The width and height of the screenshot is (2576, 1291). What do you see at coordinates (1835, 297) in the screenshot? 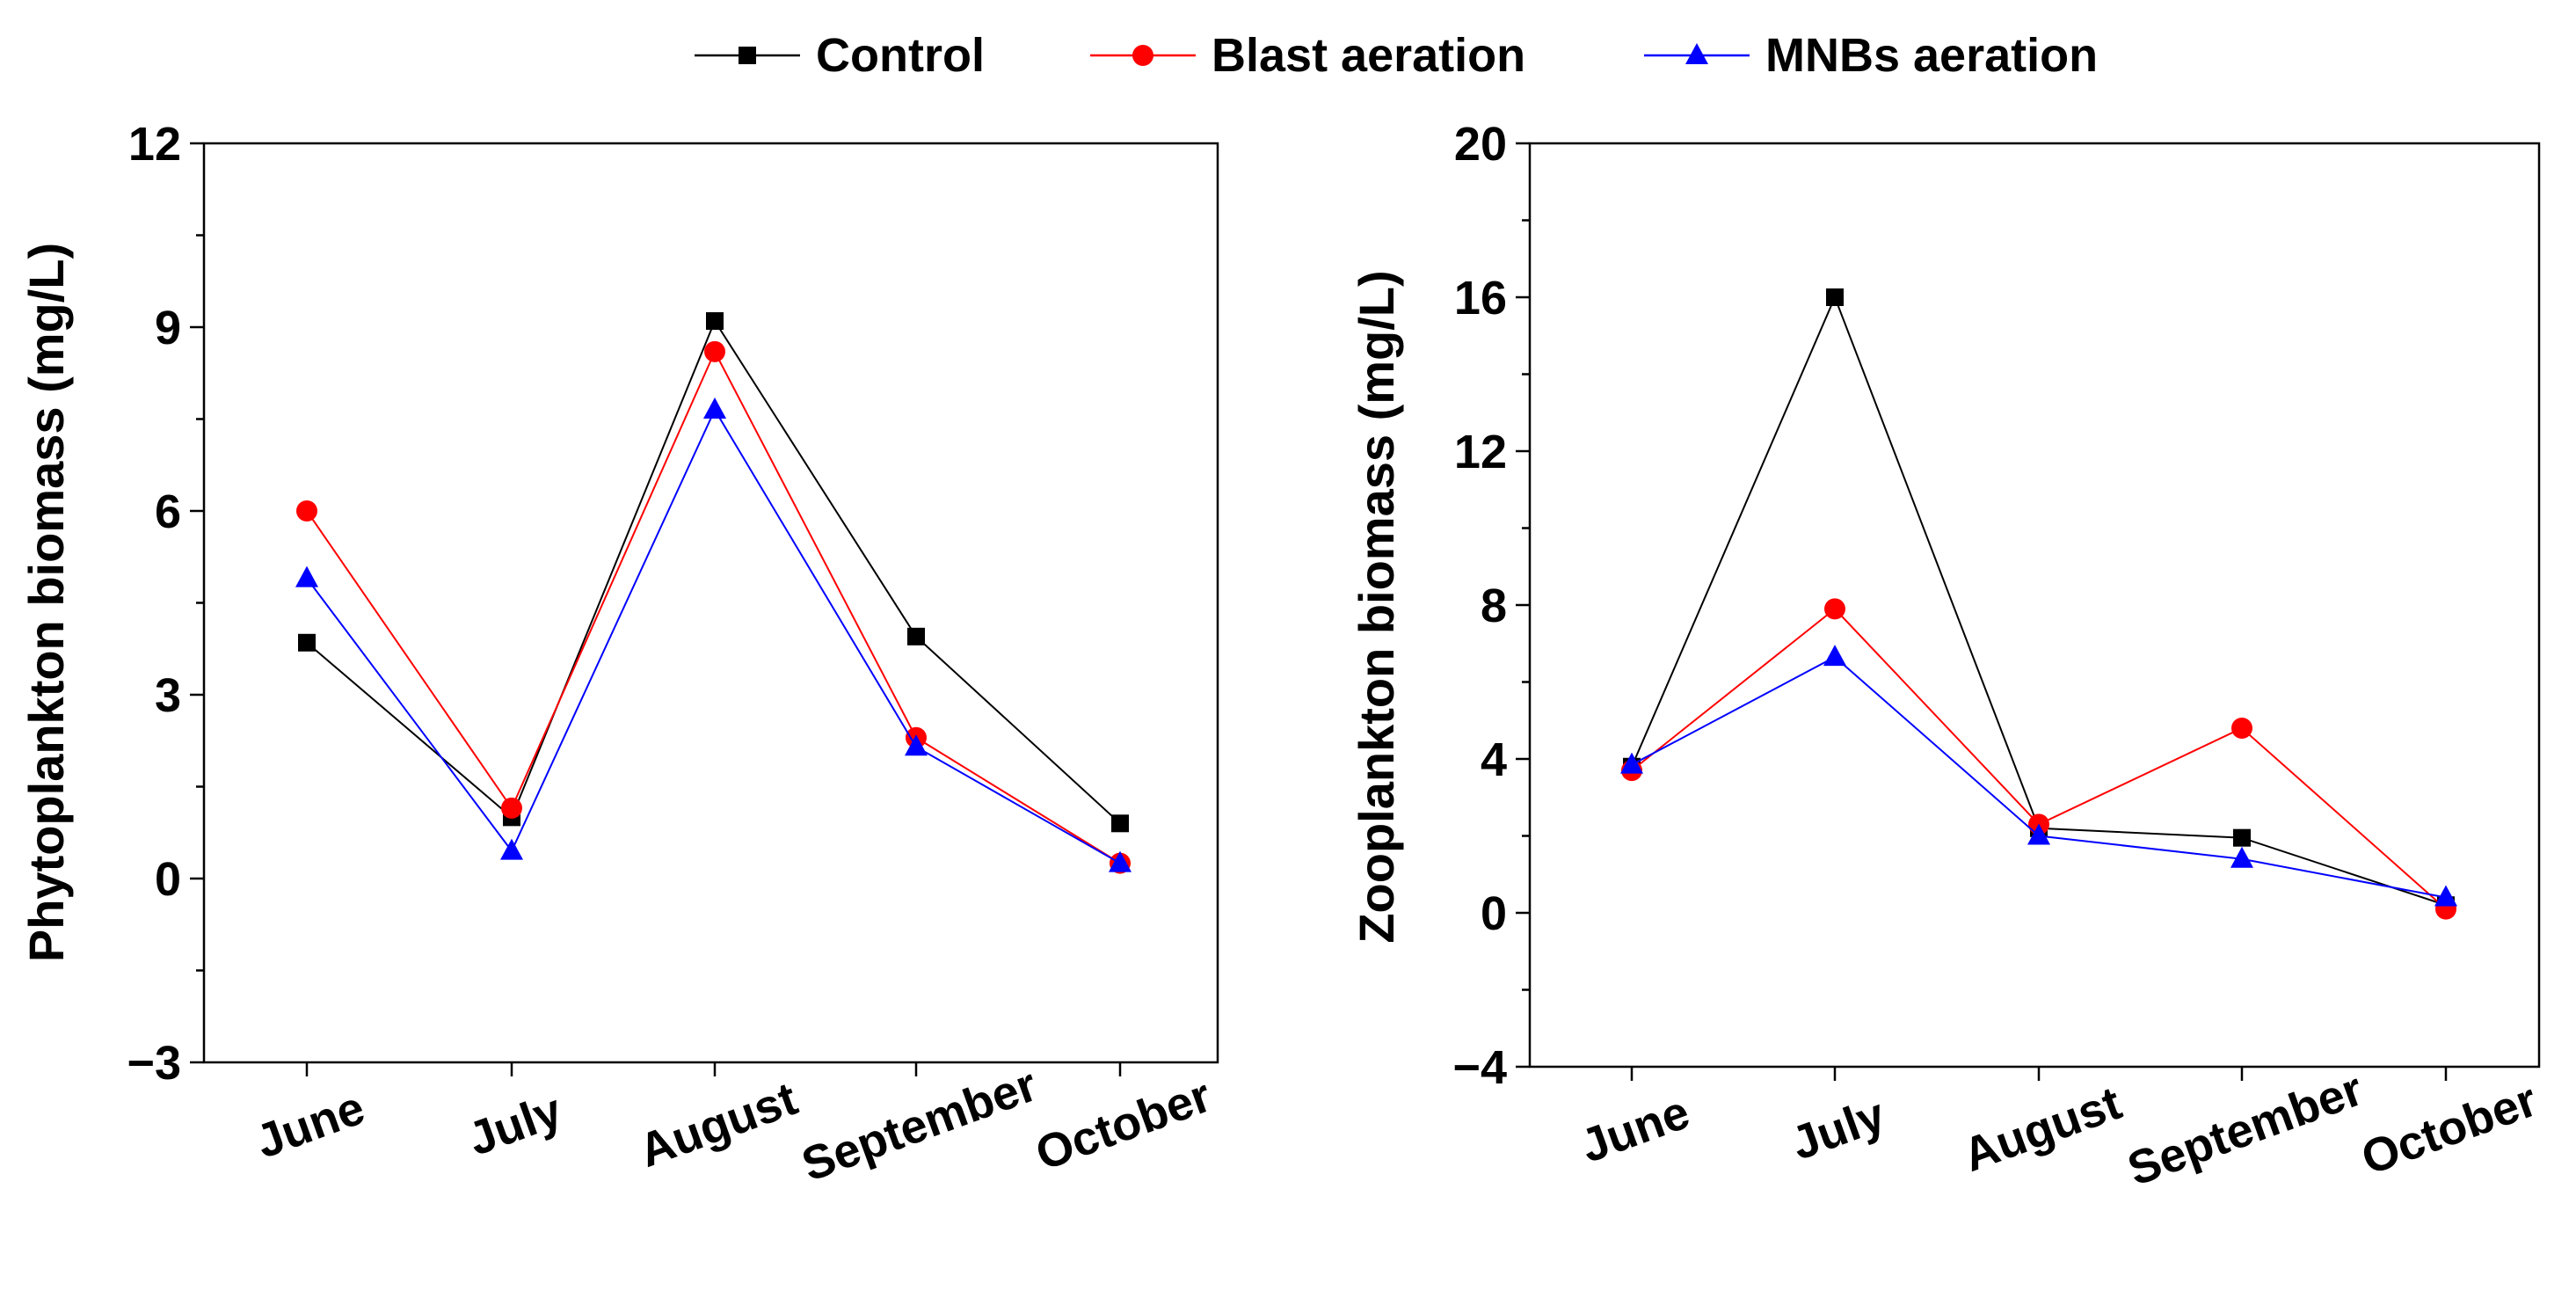
I see `data-point-control-july` at bounding box center [1835, 297].